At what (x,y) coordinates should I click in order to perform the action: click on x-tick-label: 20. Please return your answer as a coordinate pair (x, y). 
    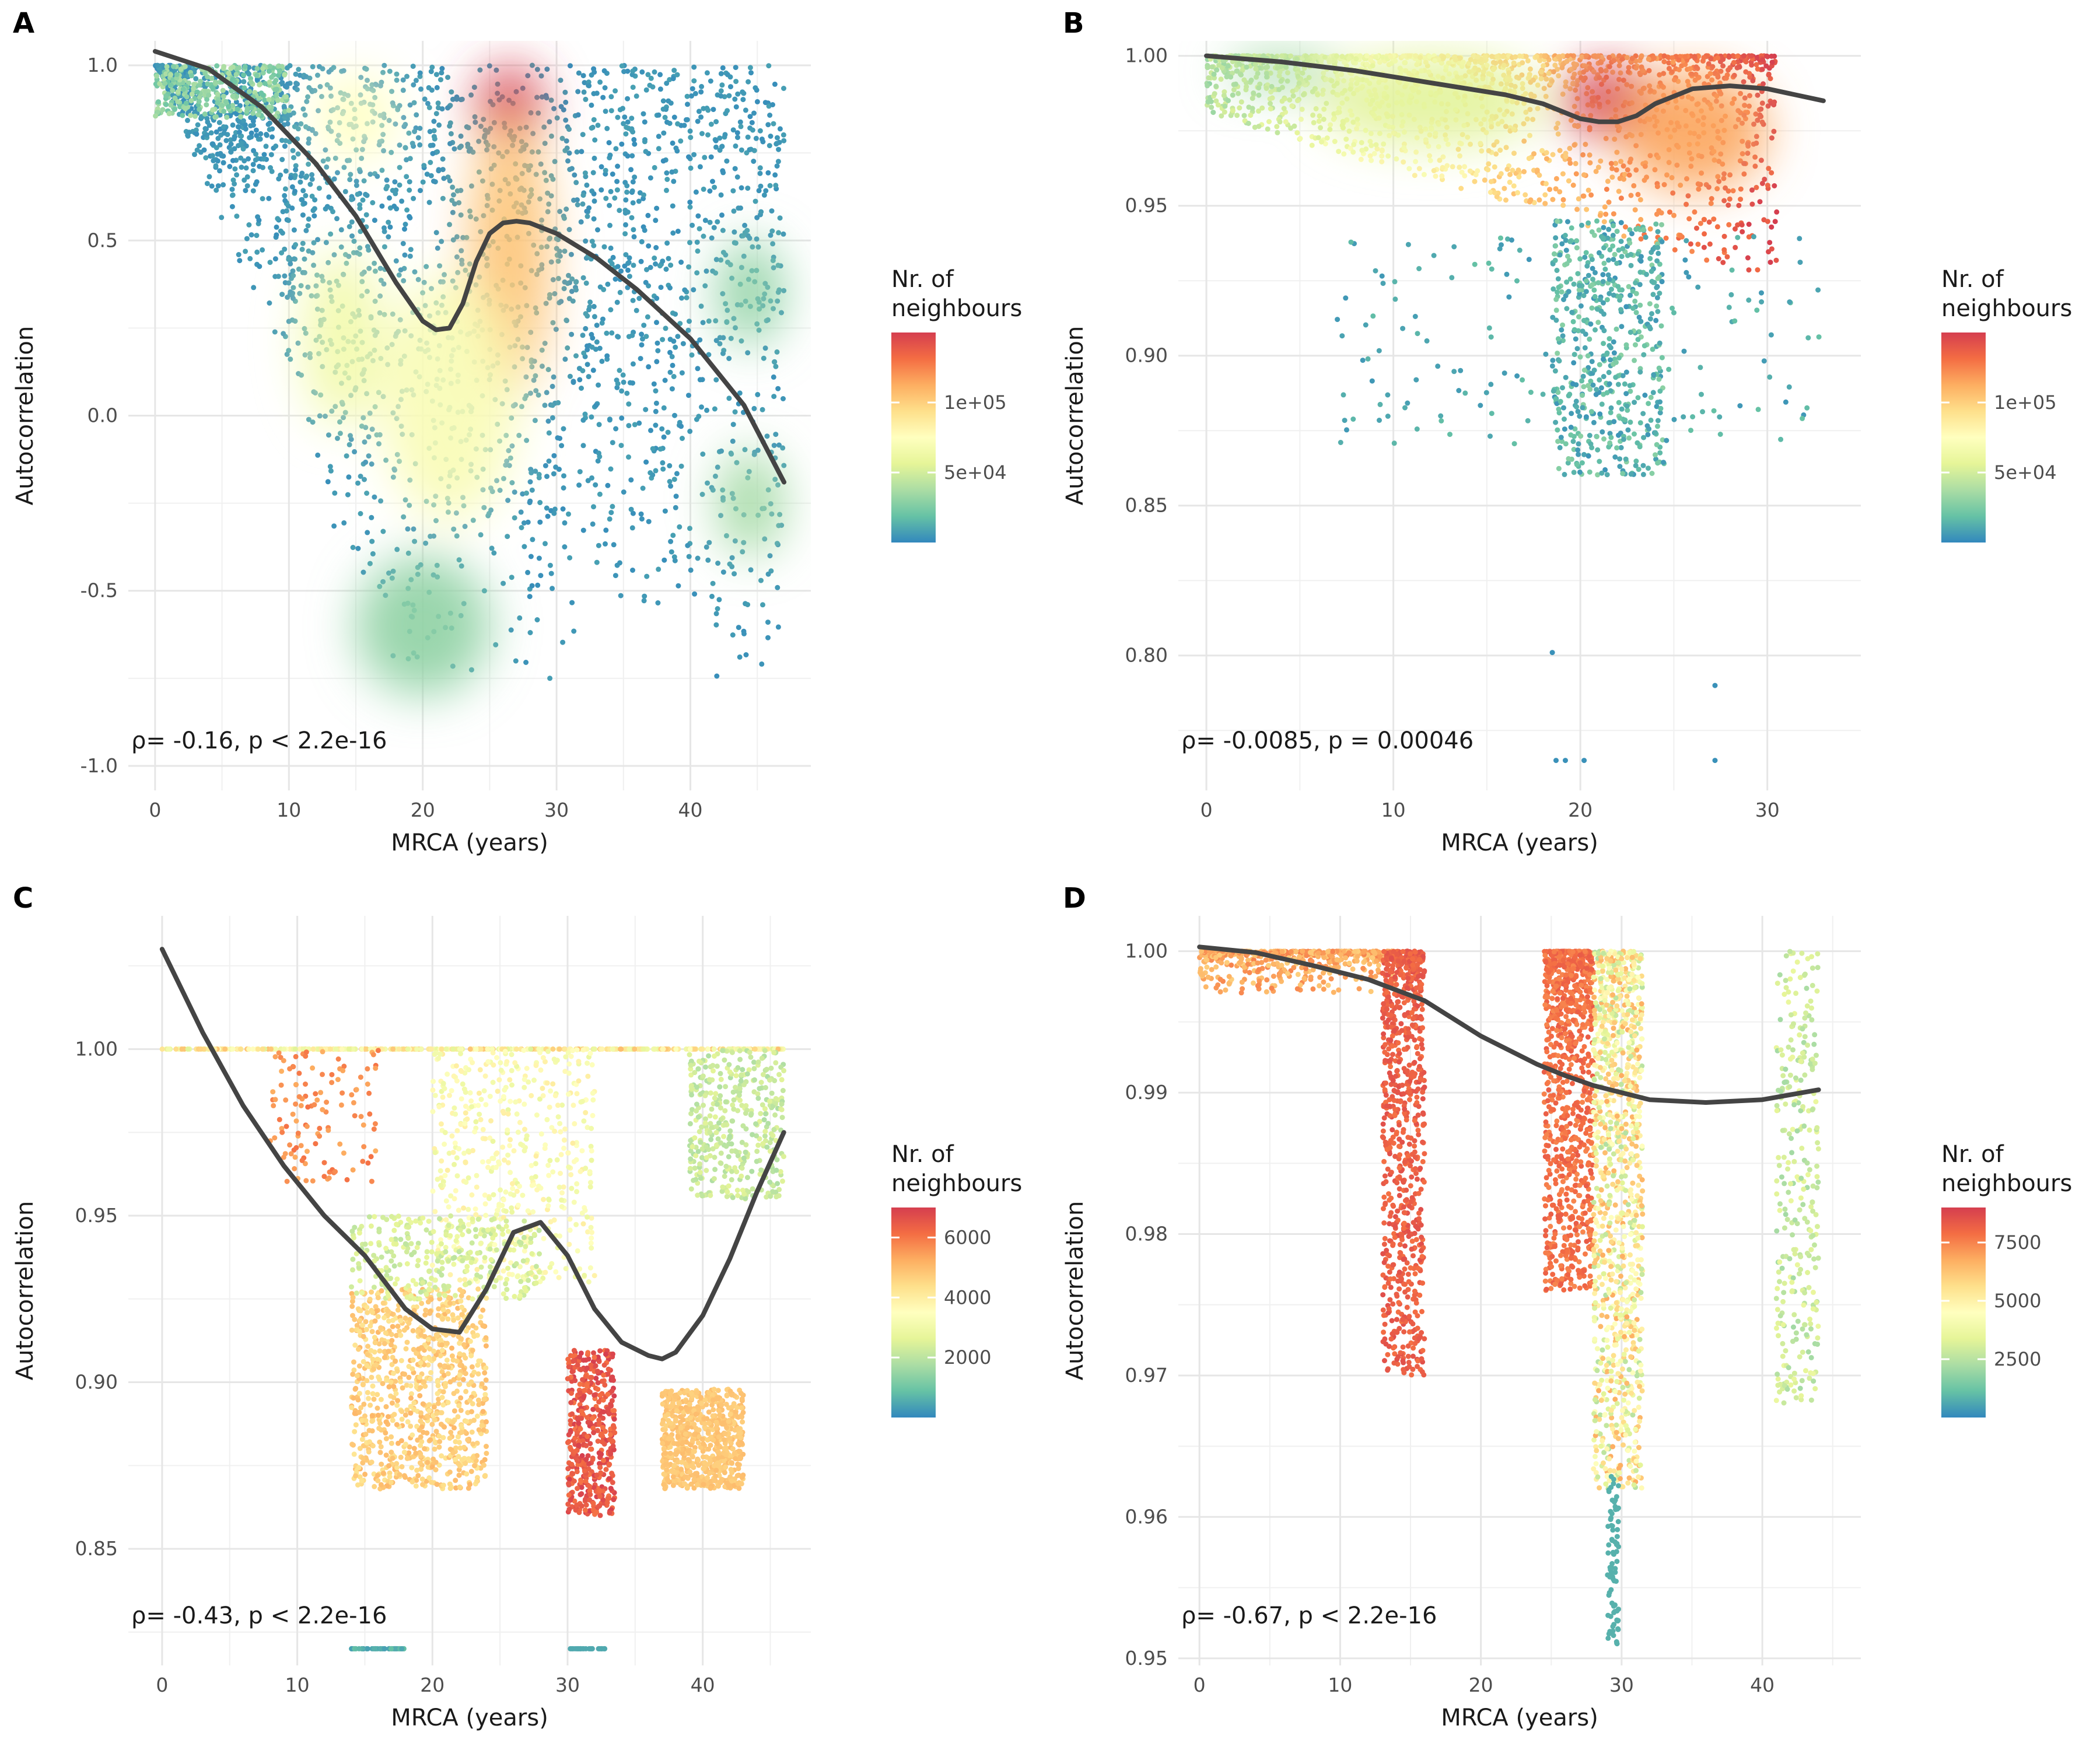
    Looking at the image, I should click on (423, 810).